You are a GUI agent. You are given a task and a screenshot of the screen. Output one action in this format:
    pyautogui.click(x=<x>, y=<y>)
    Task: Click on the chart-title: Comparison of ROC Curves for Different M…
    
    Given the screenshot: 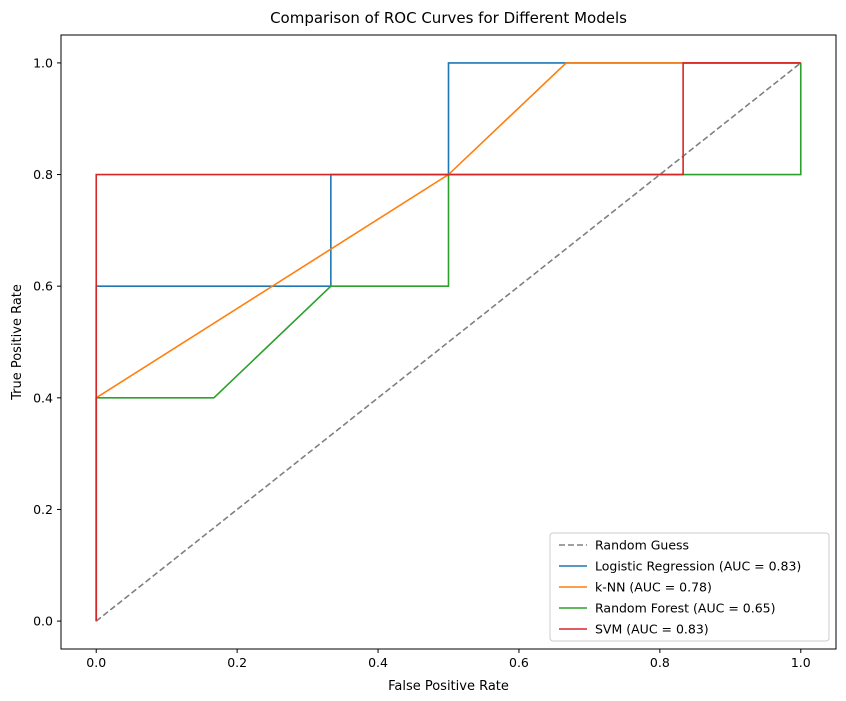 What is the action you would take?
    pyautogui.click(x=448, y=18)
    